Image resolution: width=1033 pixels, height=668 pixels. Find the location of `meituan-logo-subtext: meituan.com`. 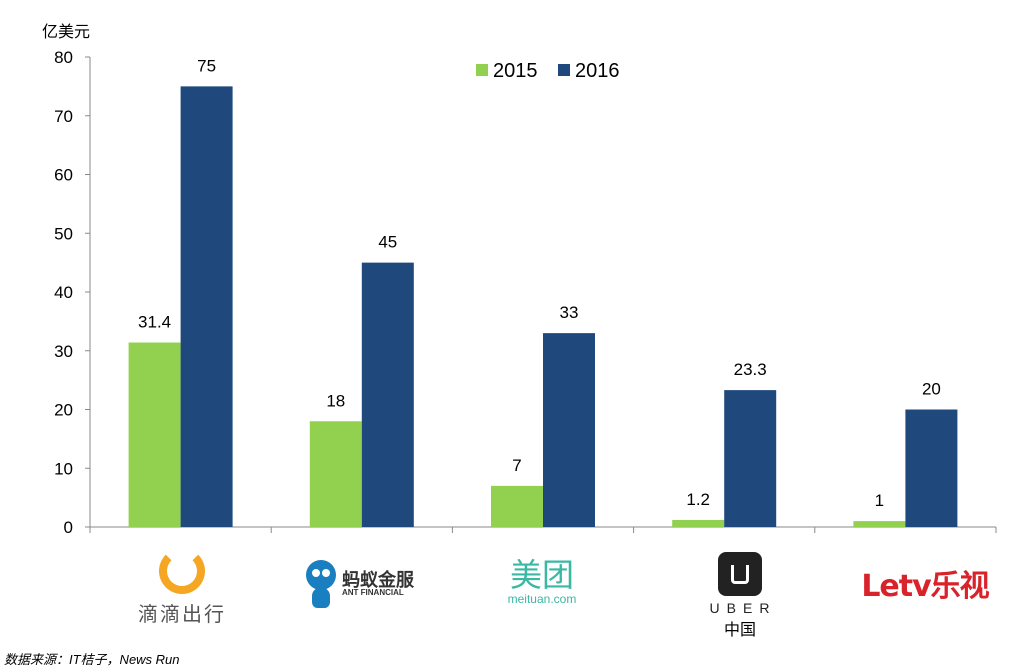

meituan-logo-subtext: meituan.com is located at coordinates (542, 599).